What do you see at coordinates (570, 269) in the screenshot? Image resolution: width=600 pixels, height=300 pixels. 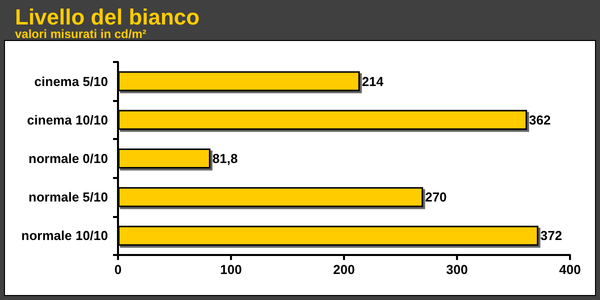 I see `x-tick-label: 400` at bounding box center [570, 269].